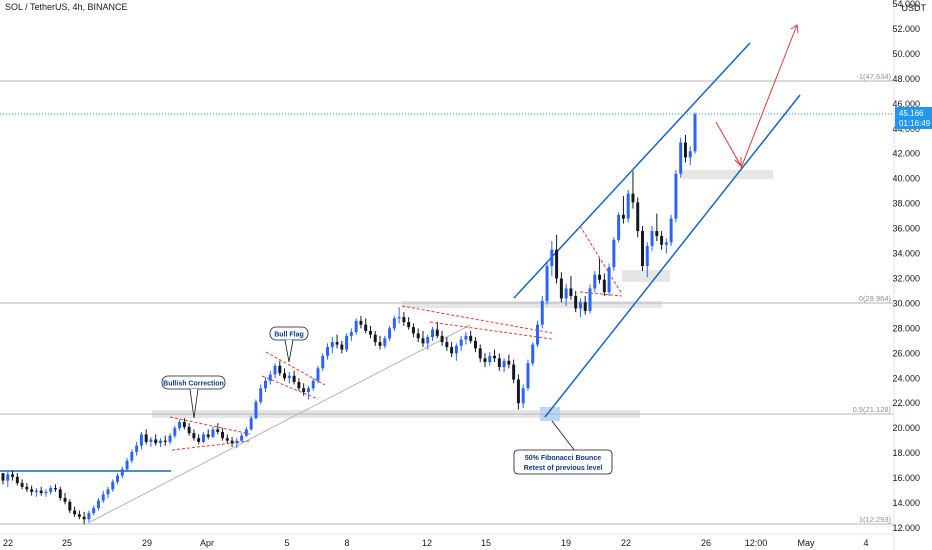 Image resolution: width=932 pixels, height=550 pixels. What do you see at coordinates (447, 540) in the screenshot?
I see `time-axis: 22 25 29 Apr 5 8 12 15 19 22 26 12:00 May 4` at bounding box center [447, 540].